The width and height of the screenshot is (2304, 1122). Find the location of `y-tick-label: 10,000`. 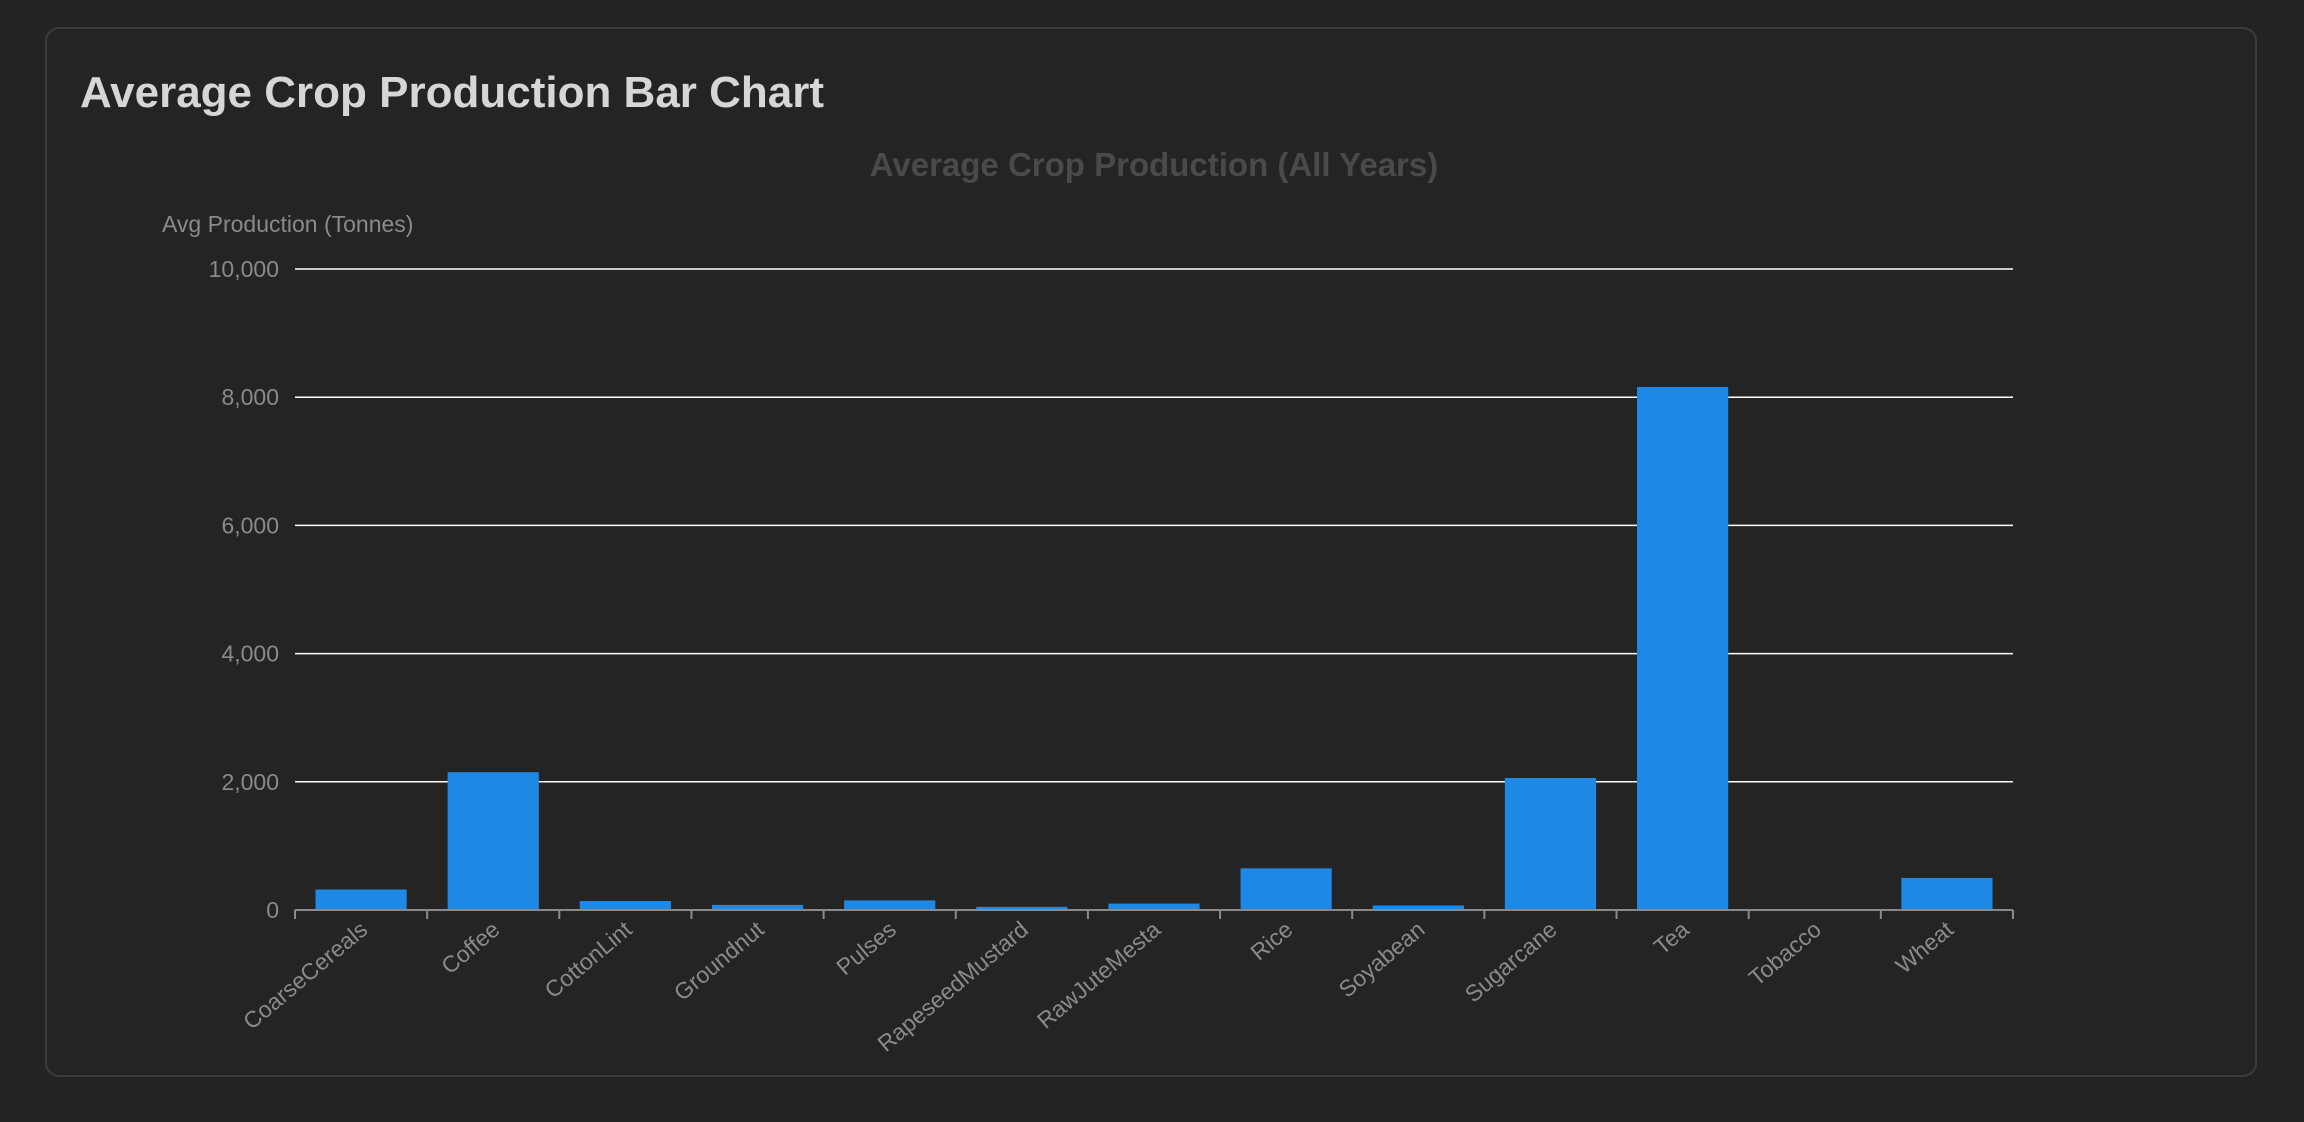

y-tick-label: 10,000 is located at coordinates (244, 269).